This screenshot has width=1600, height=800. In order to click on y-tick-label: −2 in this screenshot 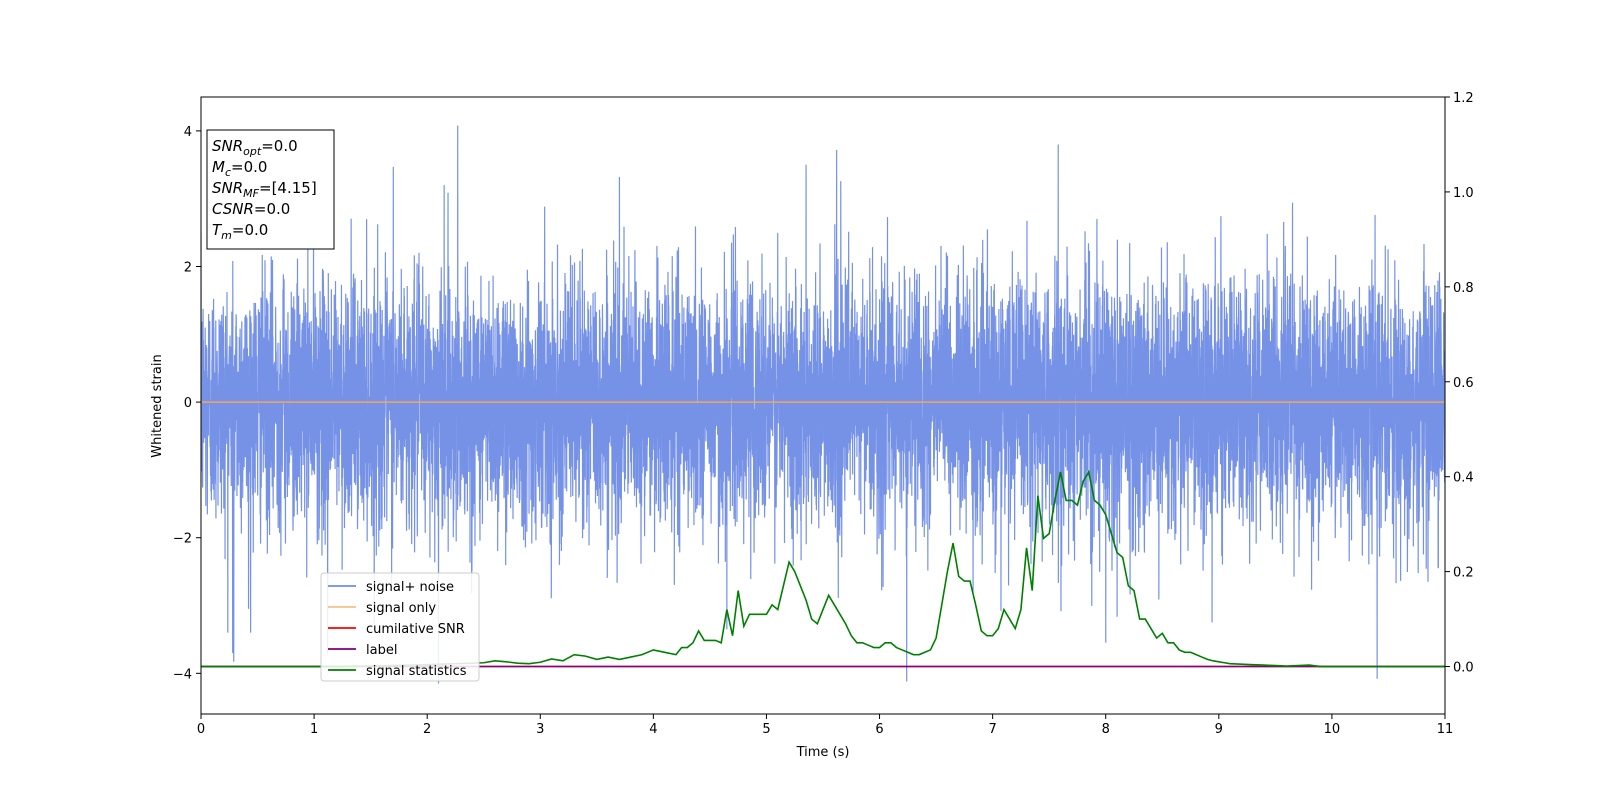, I will do `click(182, 539)`.